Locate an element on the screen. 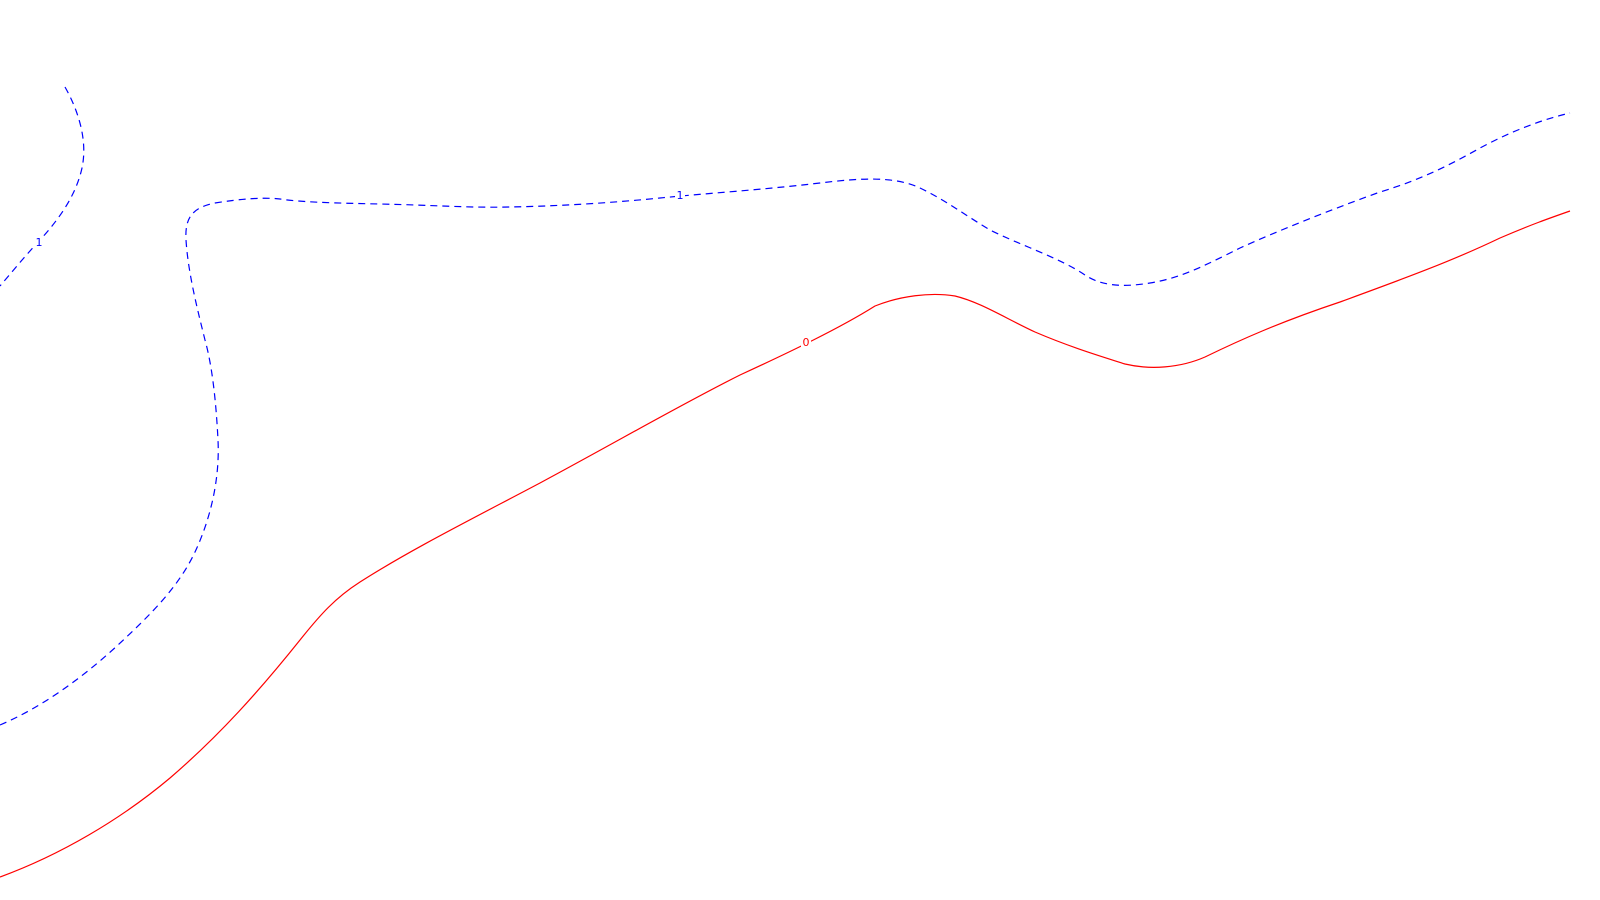  contour-label-text: 0 is located at coordinates (806, 342).